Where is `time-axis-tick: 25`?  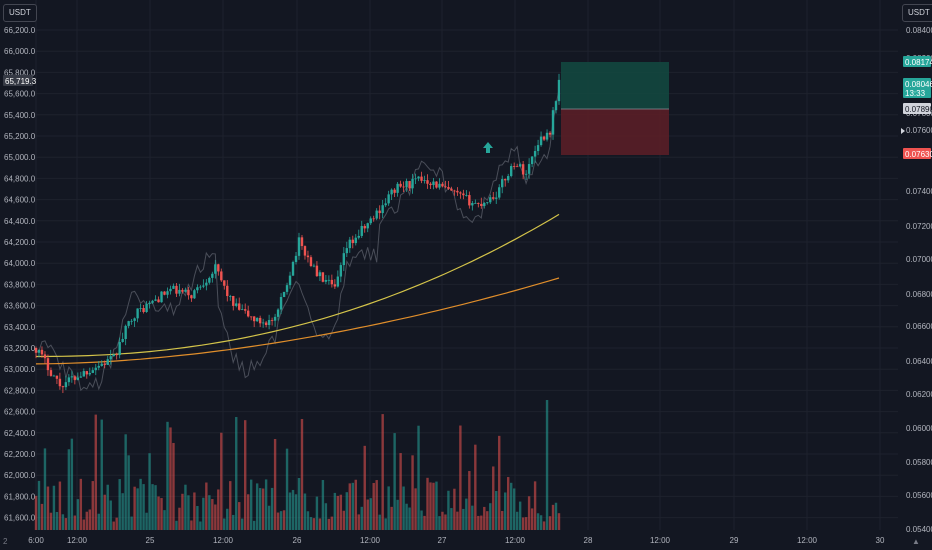 time-axis-tick: 25 is located at coordinates (150, 540).